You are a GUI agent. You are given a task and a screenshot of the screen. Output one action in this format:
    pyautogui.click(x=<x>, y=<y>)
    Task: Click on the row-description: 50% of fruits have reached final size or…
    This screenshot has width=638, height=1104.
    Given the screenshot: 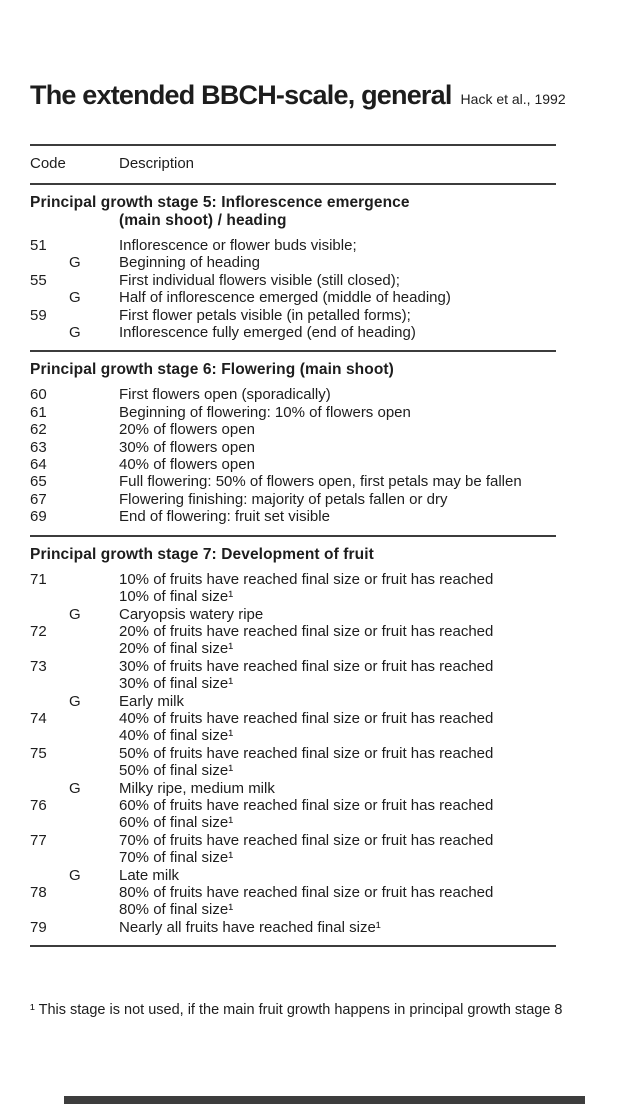 What is the action you would take?
    pyautogui.click(x=306, y=762)
    